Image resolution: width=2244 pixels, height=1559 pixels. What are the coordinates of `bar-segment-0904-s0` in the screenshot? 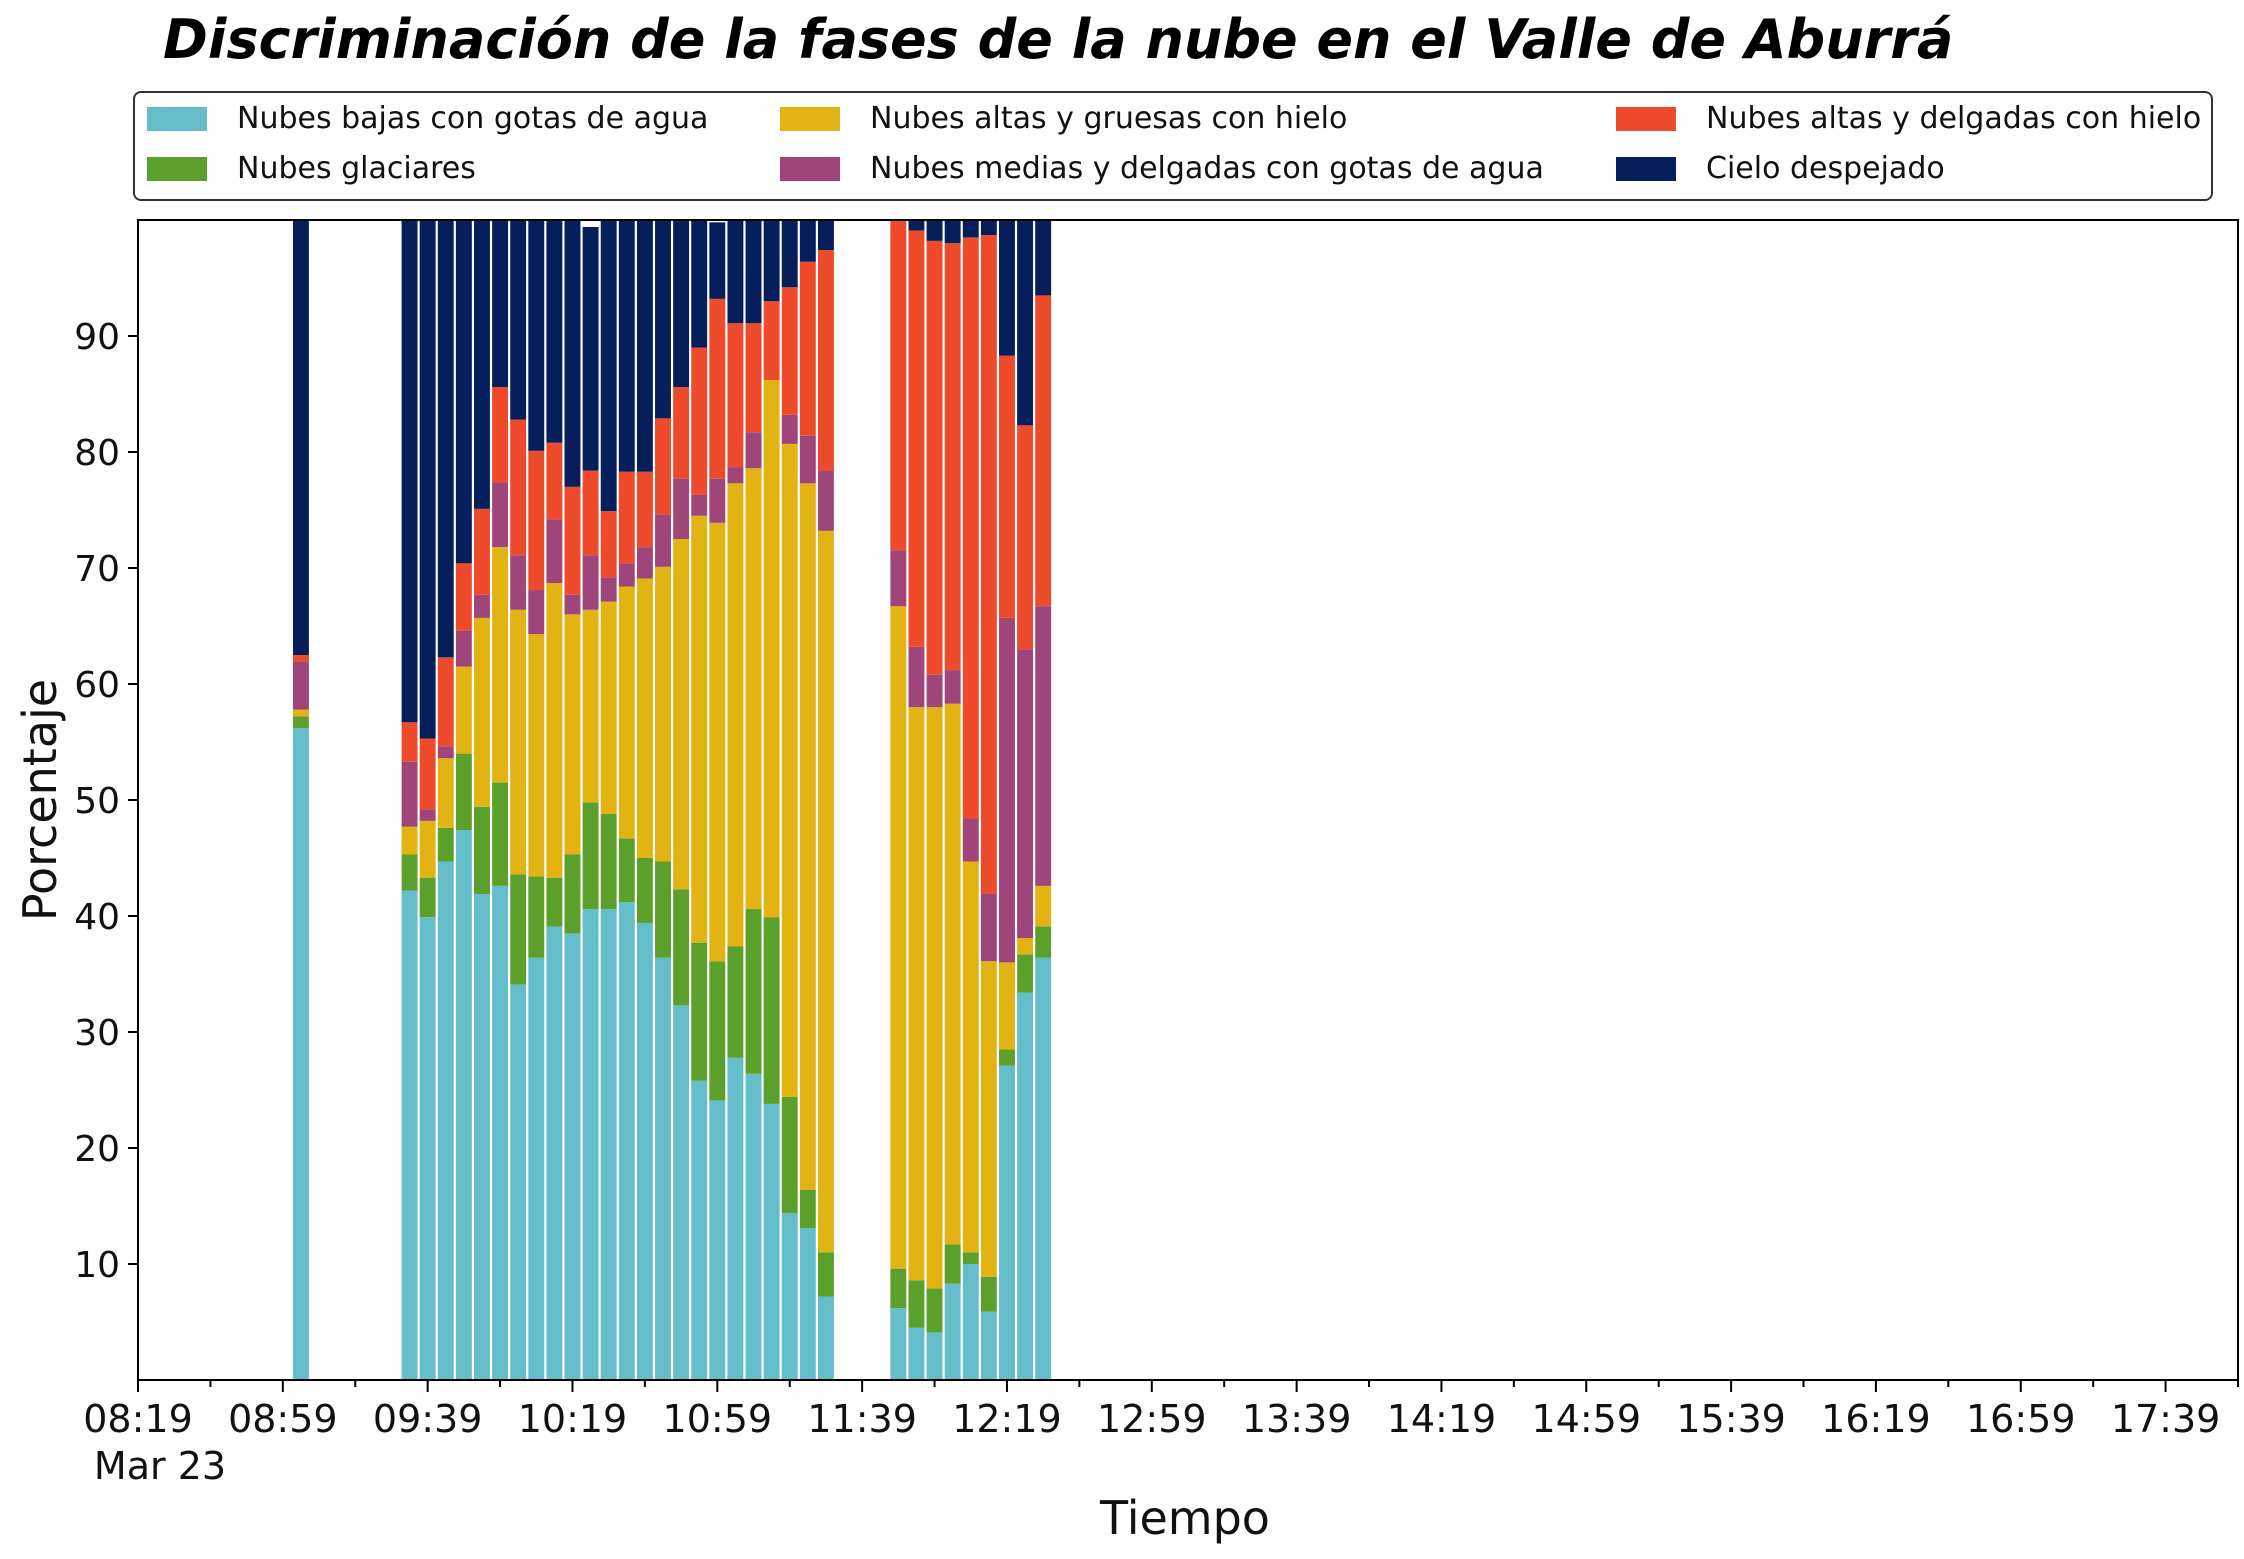 It's located at (300, 1054).